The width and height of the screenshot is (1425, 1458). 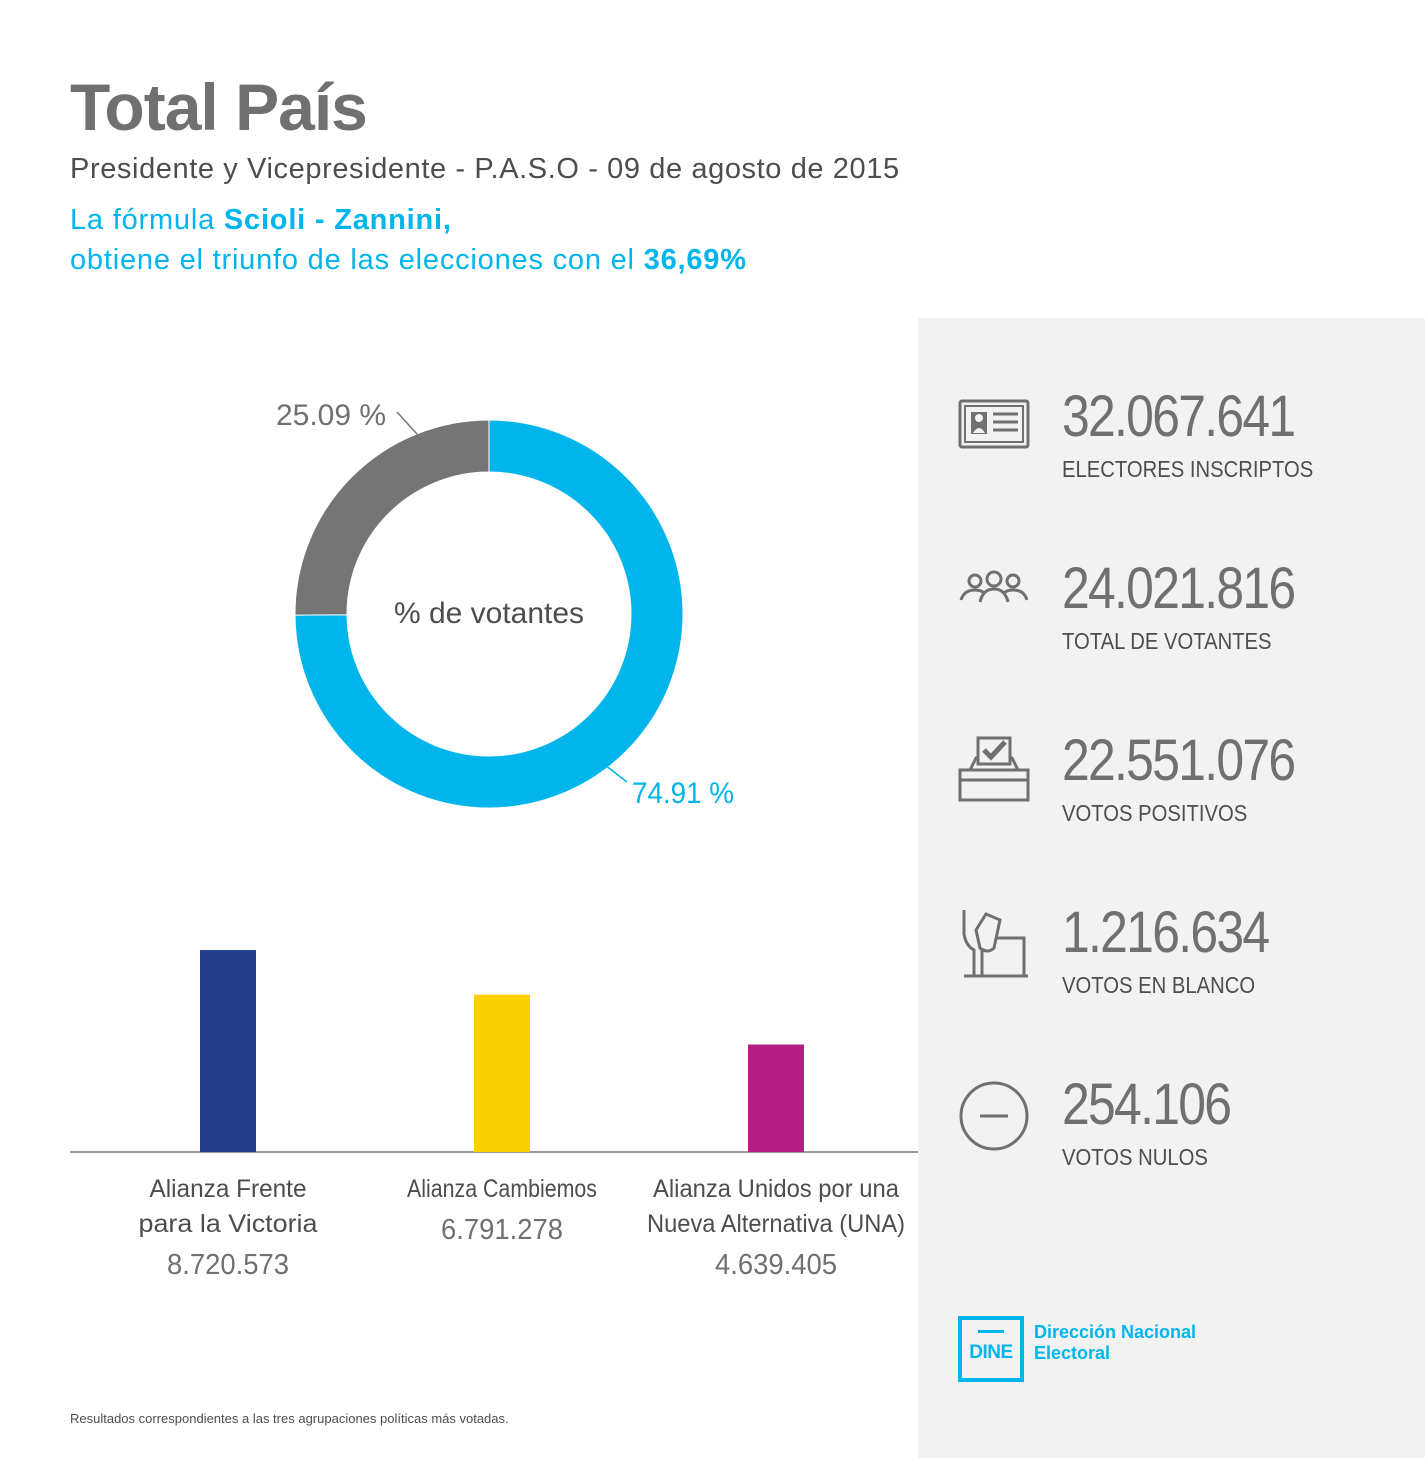 What do you see at coordinates (994, 769) in the screenshot?
I see `ballot-box-check-icon` at bounding box center [994, 769].